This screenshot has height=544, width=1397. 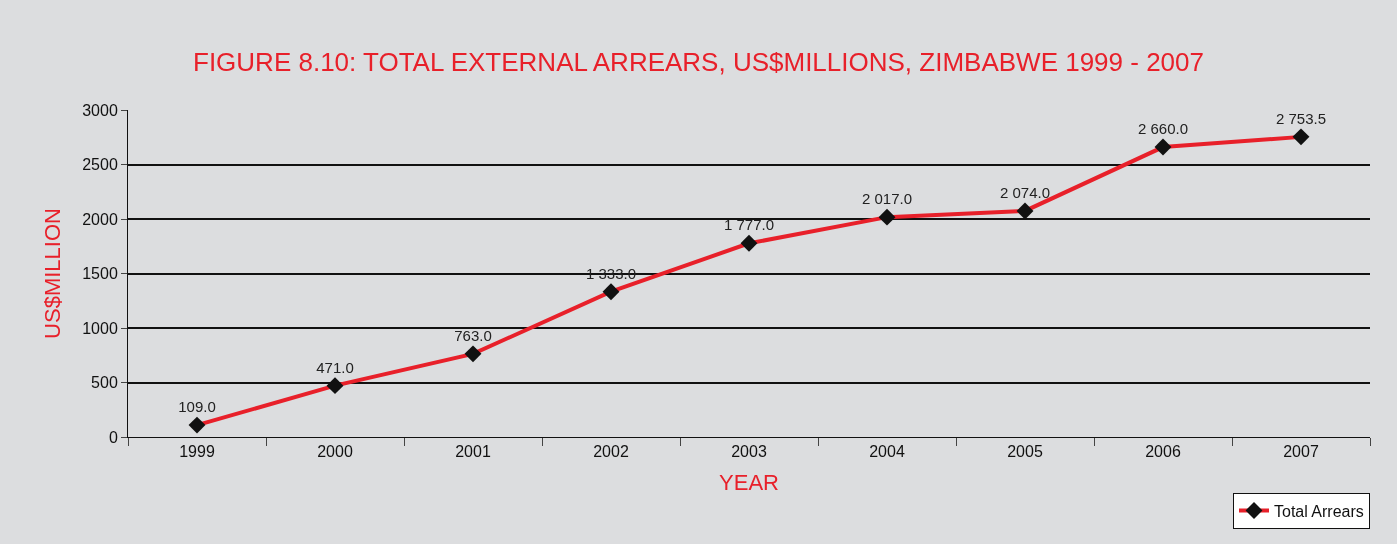 I want to click on x-tick-label: 2004, so click(x=887, y=452).